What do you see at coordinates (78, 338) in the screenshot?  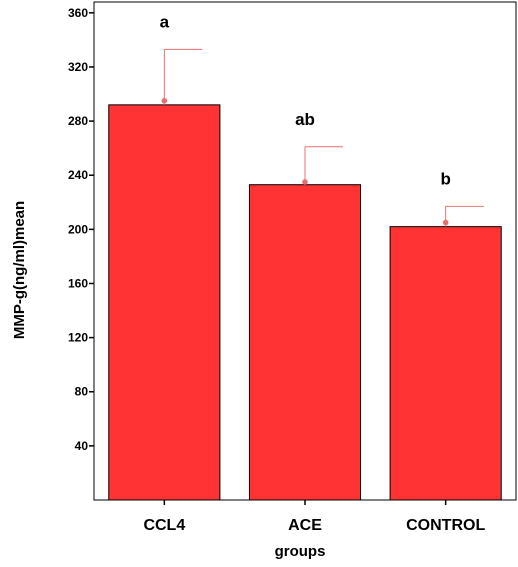 I see `y-tick-label: 120` at bounding box center [78, 338].